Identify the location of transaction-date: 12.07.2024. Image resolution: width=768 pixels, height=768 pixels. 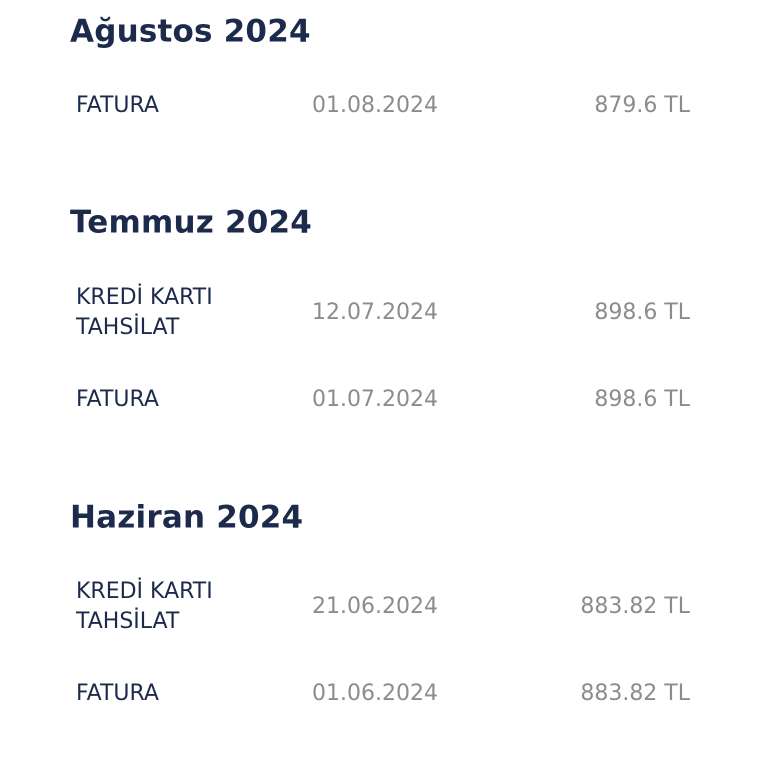
(375, 312).